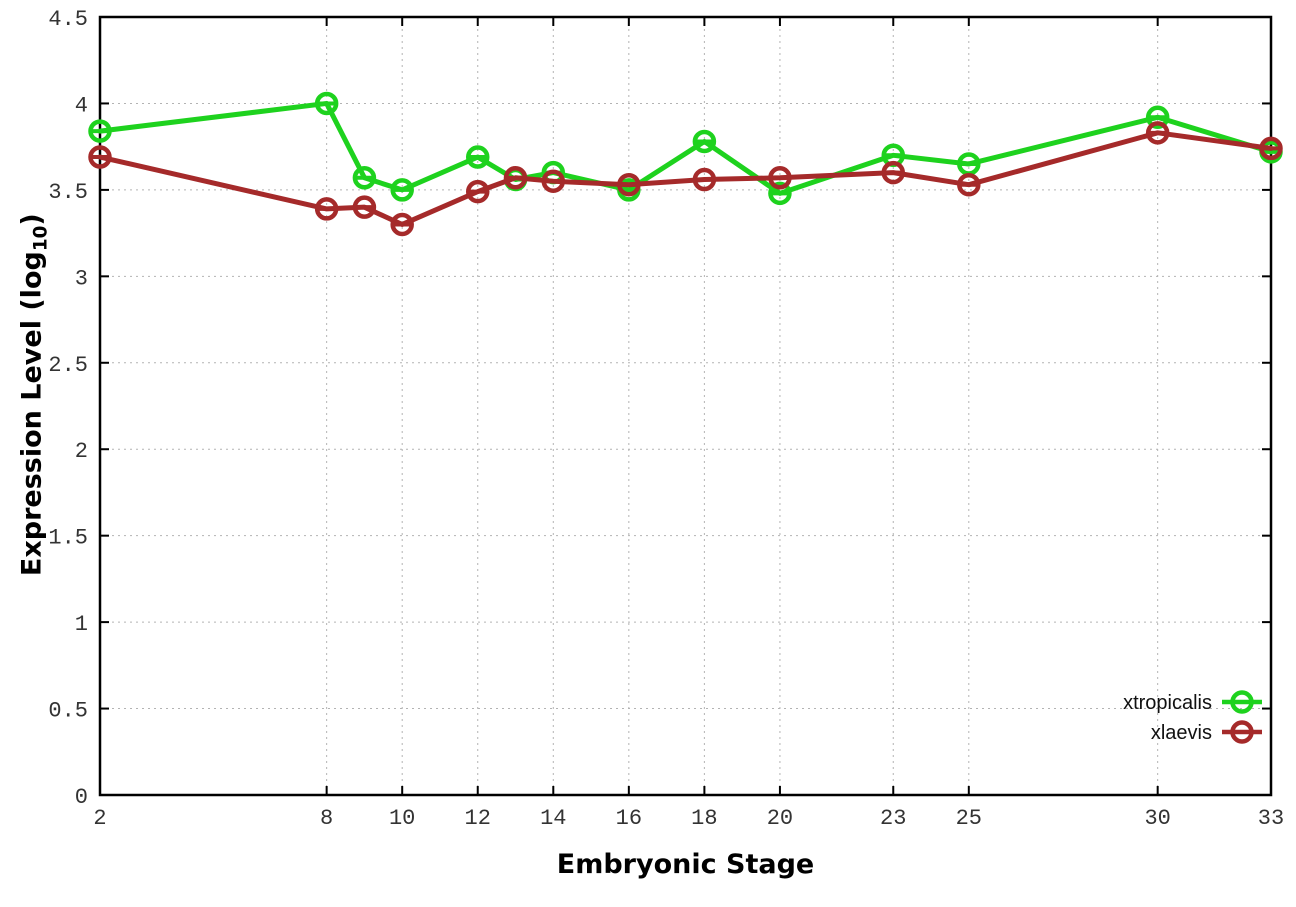 This screenshot has height=907, width=1296. I want to click on y-axis-title-close: ), so click(32, 219).